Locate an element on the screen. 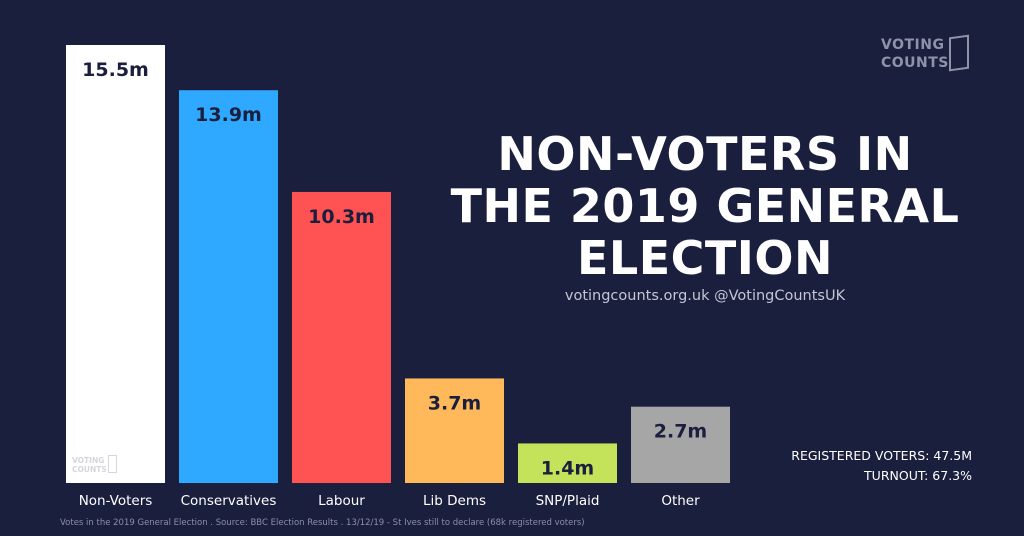  bar-value-label: 15.5m is located at coordinates (115, 70).